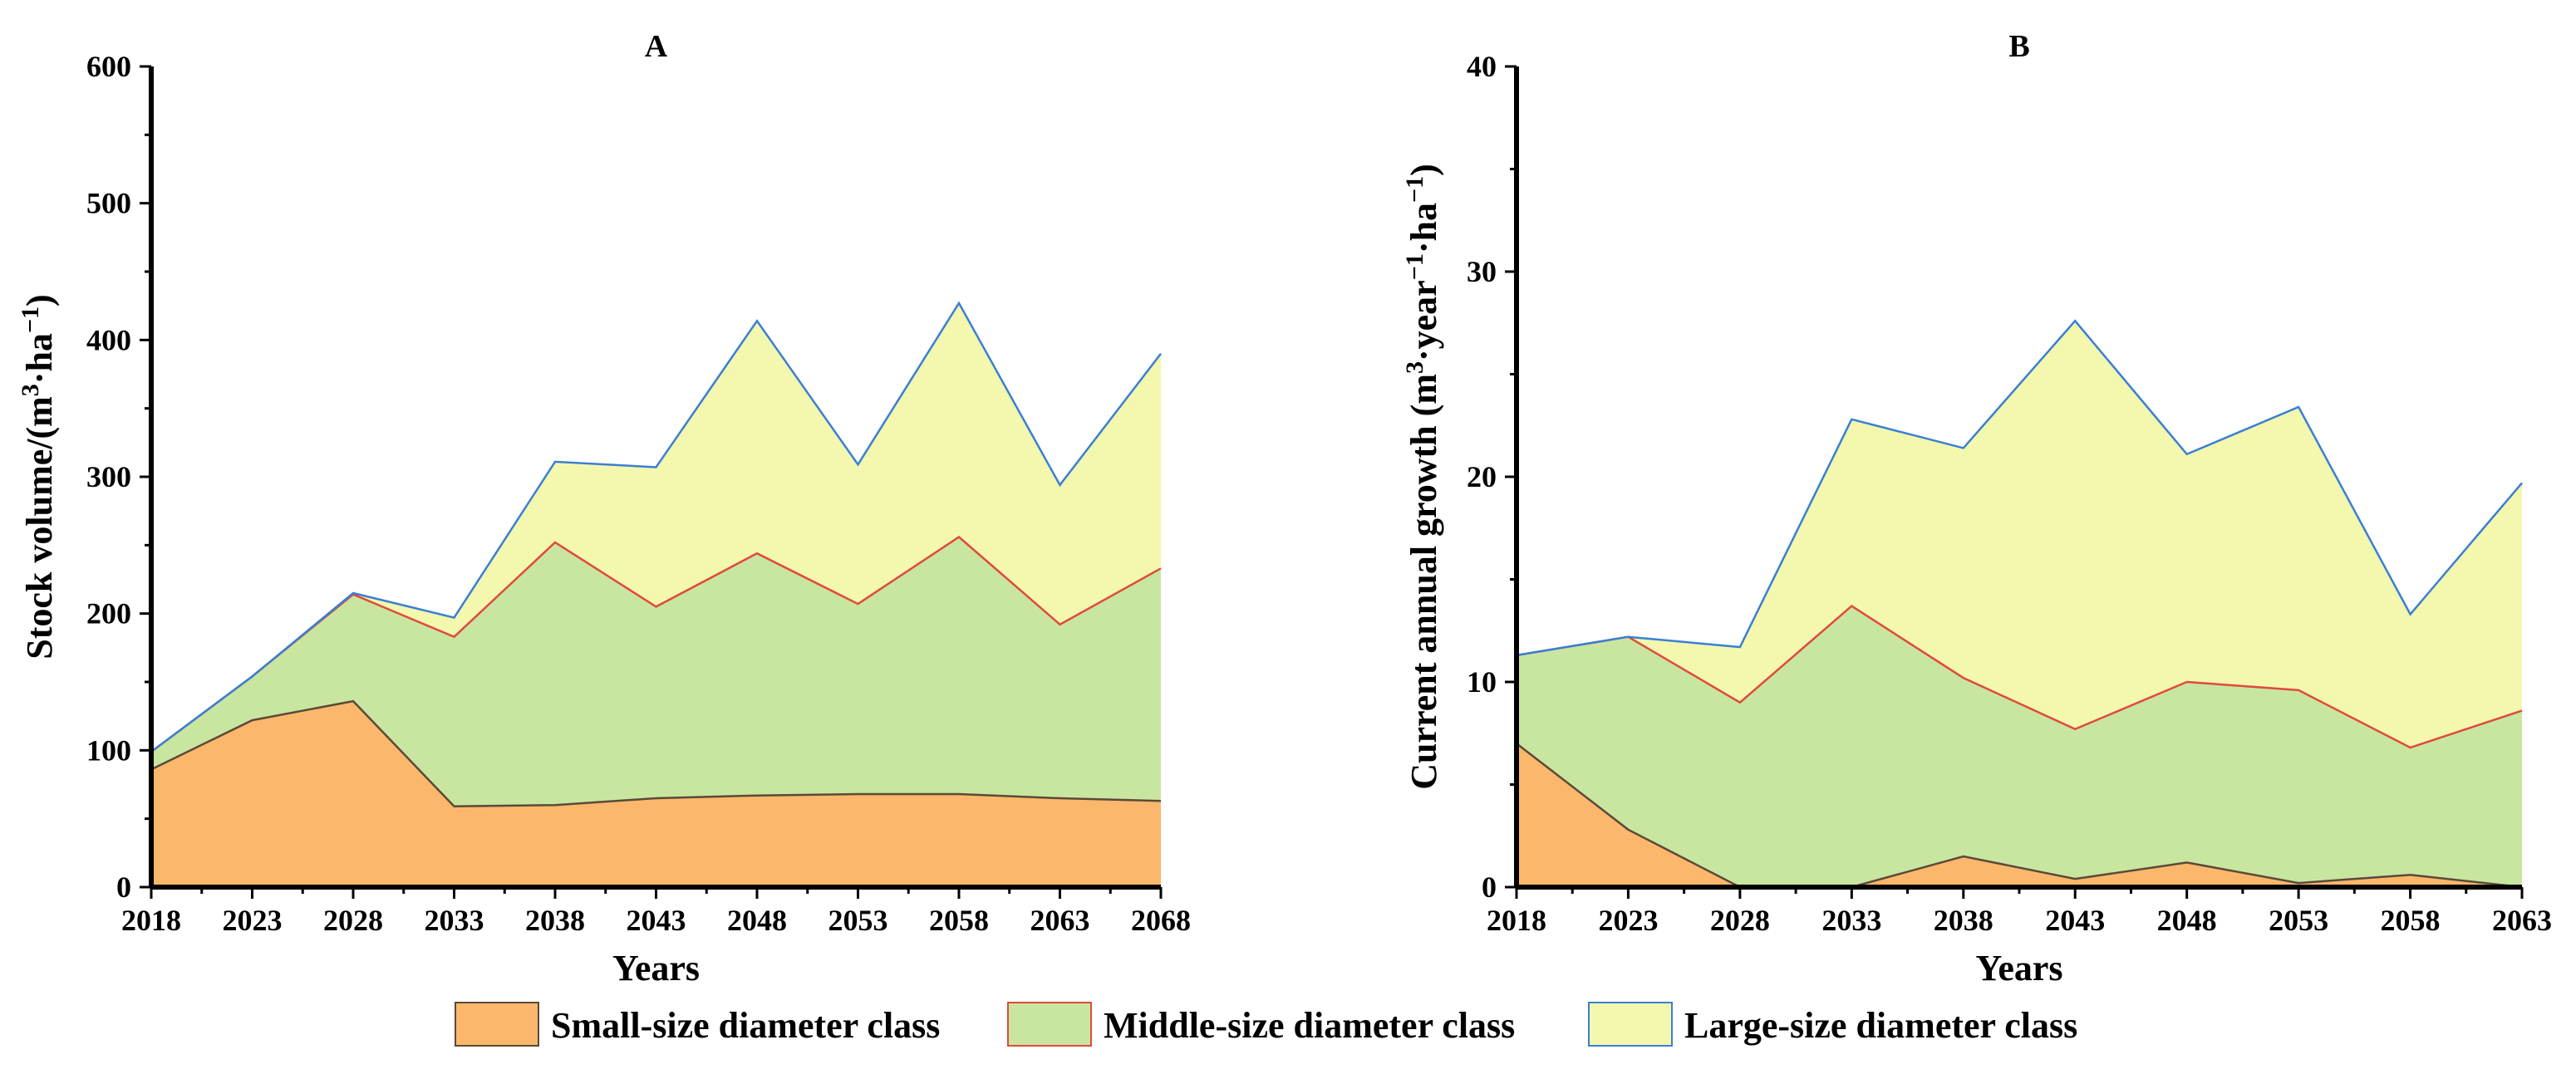  I want to click on x-tick-label-b: 2033, so click(1851, 921).